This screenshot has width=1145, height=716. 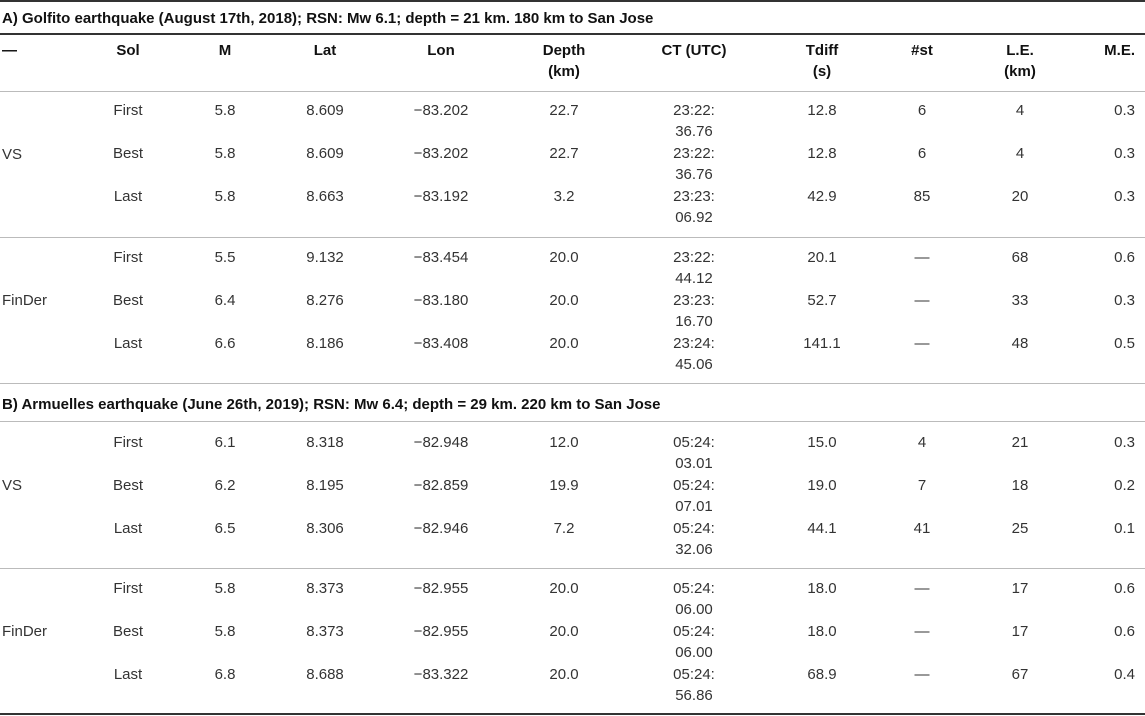 I want to click on cell-ct: 23:24: 45.06, so click(x=694, y=354).